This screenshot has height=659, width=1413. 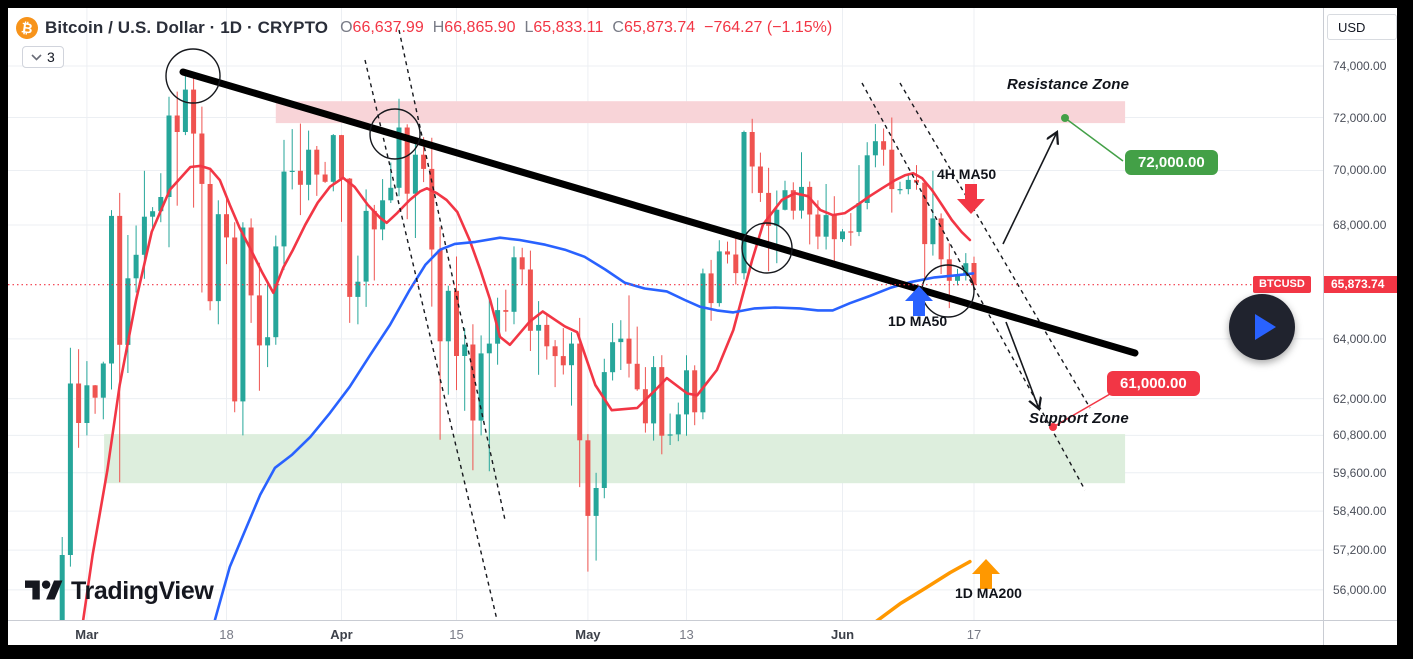 I want to click on object-tree-count-button: 3, so click(x=43, y=57).